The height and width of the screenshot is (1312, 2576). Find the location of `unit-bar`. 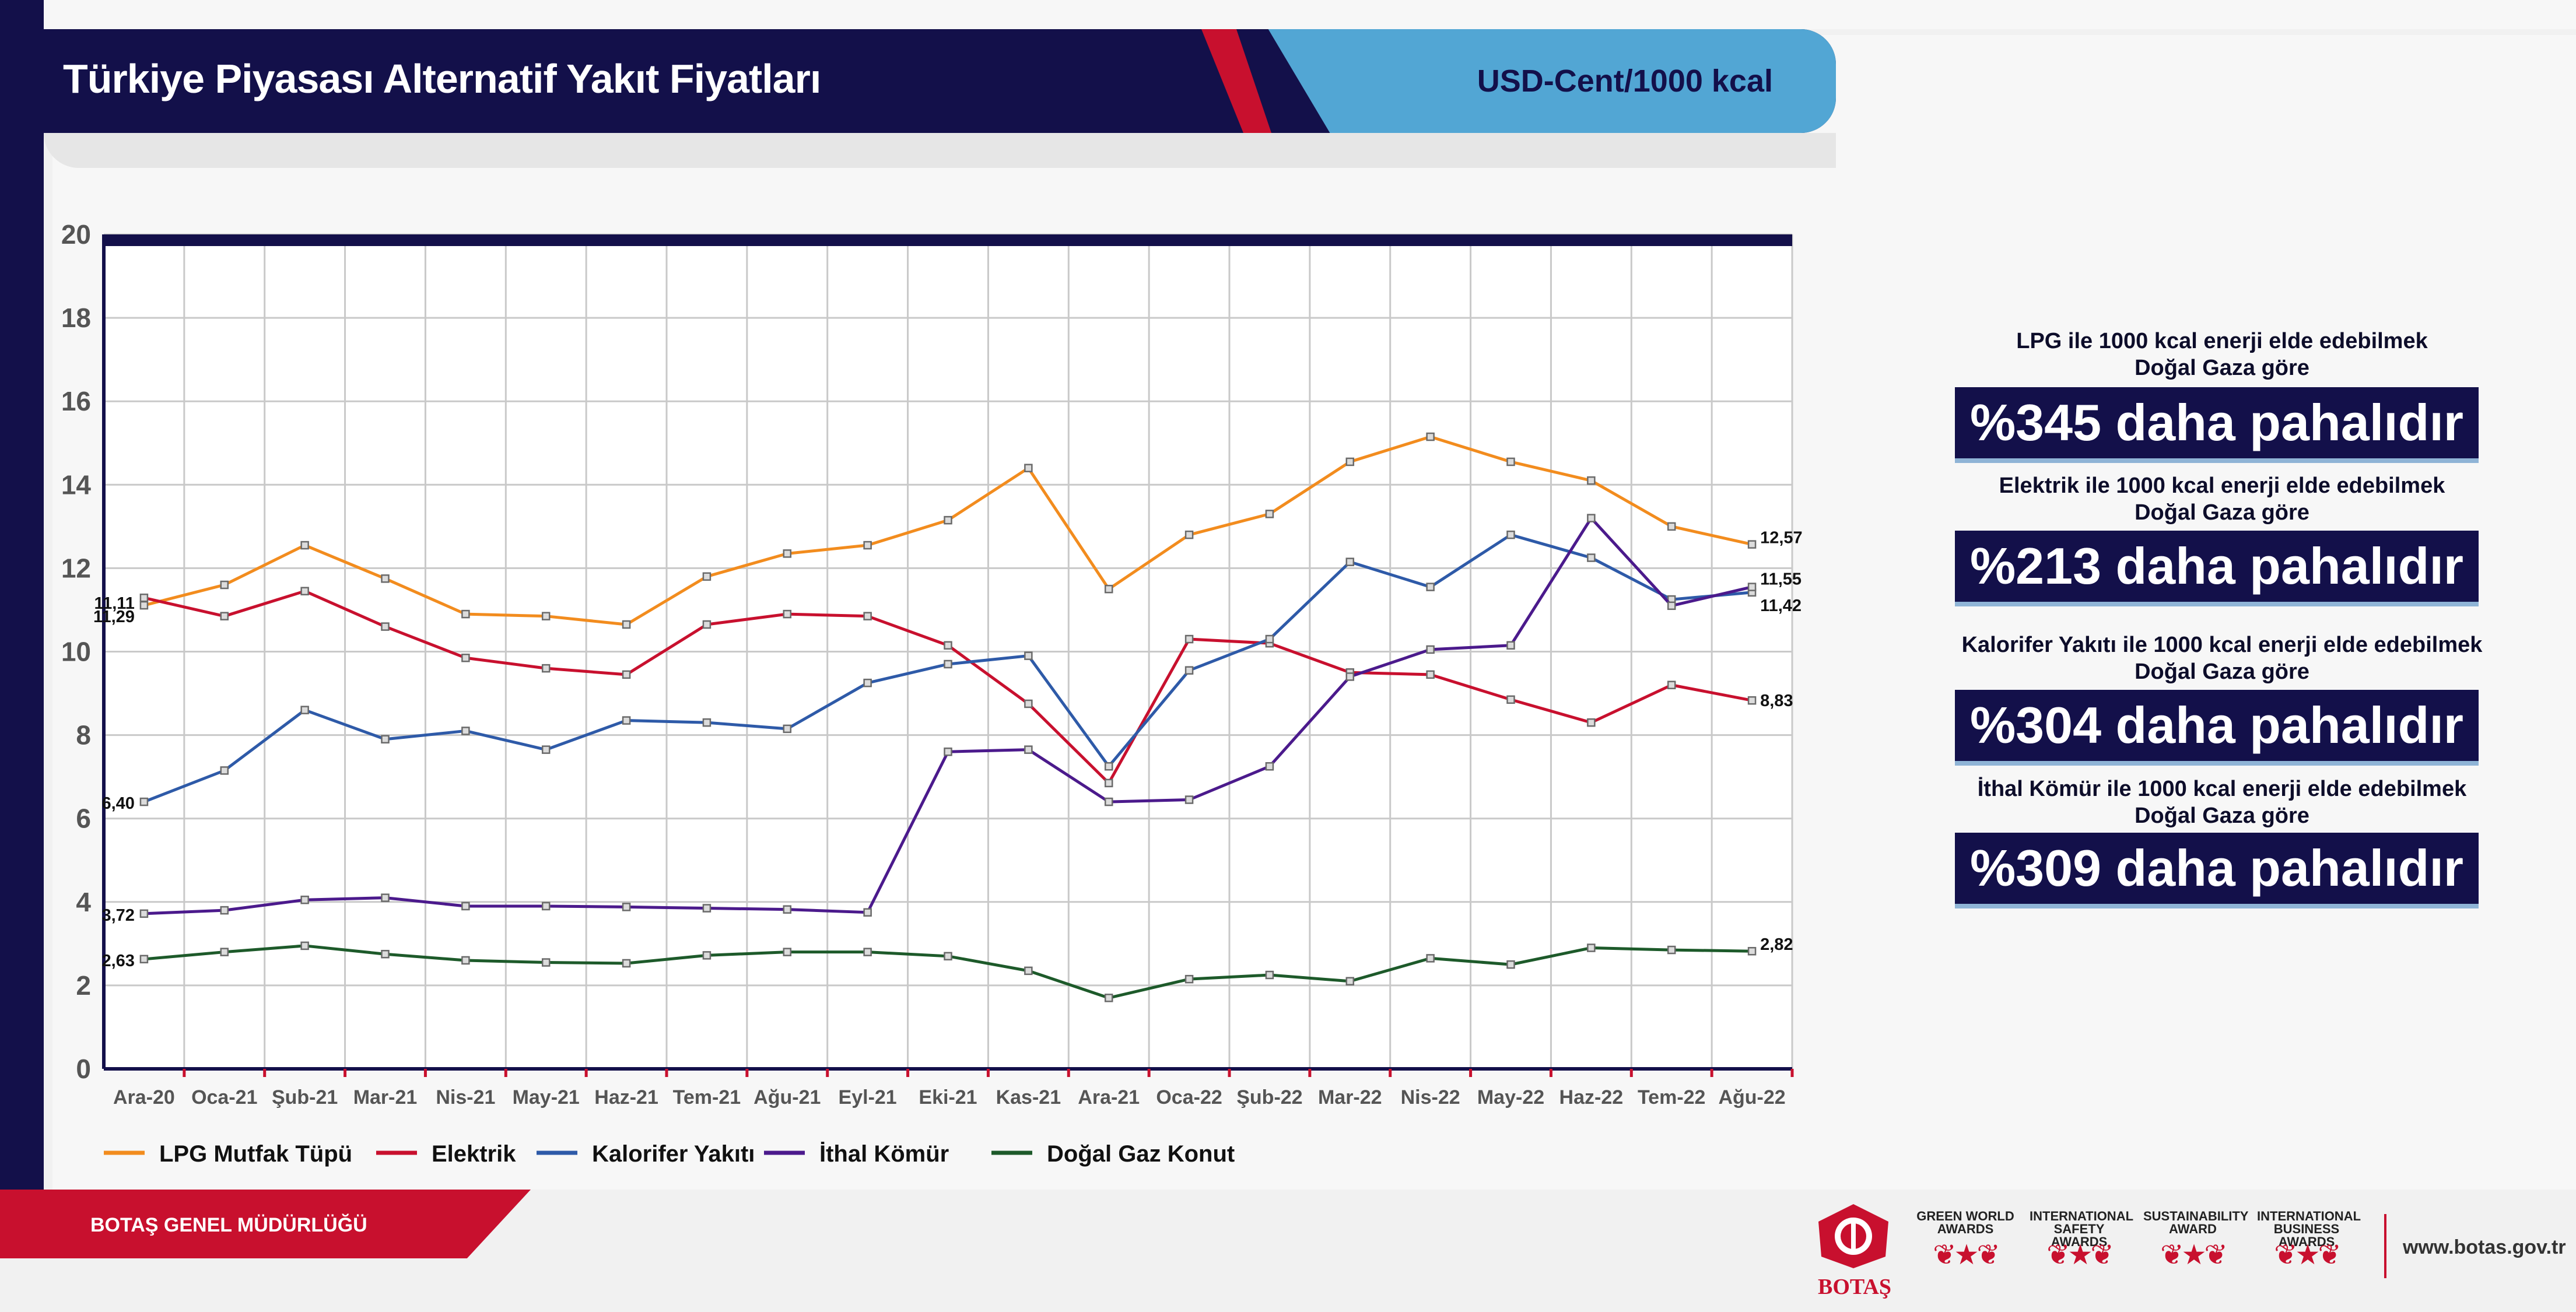

unit-bar is located at coordinates (1552, 81).